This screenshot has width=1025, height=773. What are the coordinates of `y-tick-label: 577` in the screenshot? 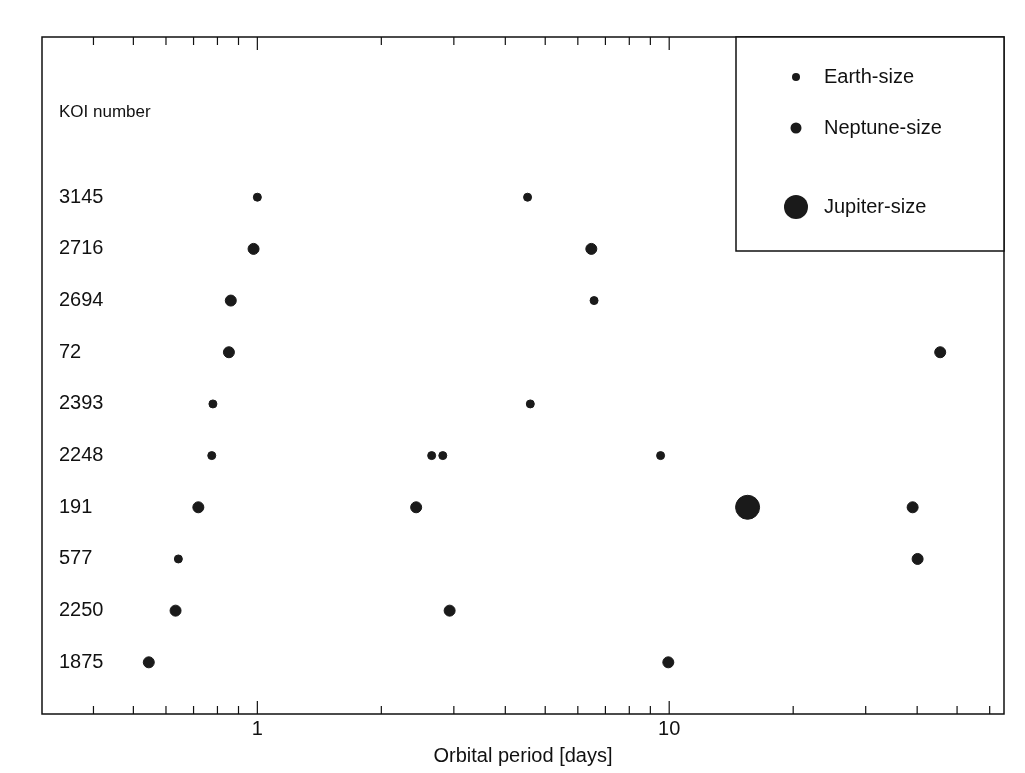 It's located at (76, 557).